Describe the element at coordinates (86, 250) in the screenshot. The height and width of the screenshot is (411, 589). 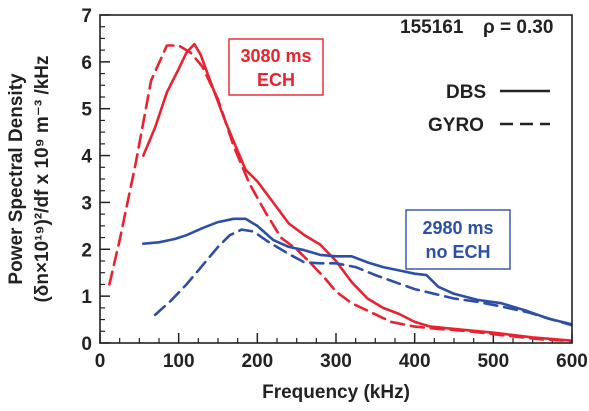
I see `y-tick-label: 2` at that location.